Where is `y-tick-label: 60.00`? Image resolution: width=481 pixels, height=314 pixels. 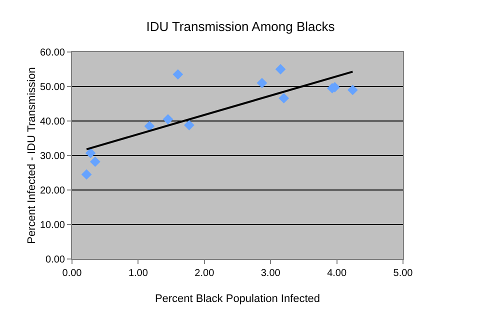
y-tick-label: 60.00 is located at coordinates (53, 53).